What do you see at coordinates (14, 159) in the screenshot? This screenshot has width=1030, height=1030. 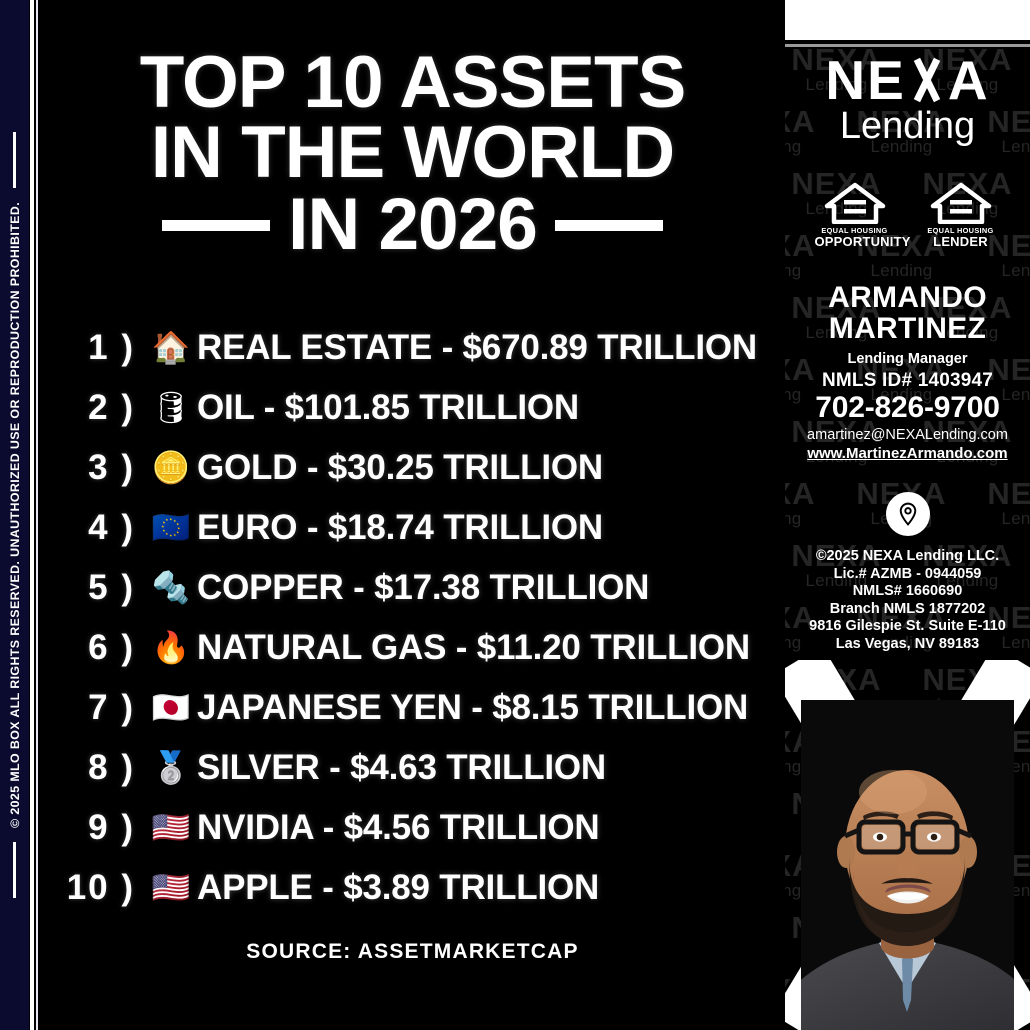 I see `rail-dash-right` at bounding box center [14, 159].